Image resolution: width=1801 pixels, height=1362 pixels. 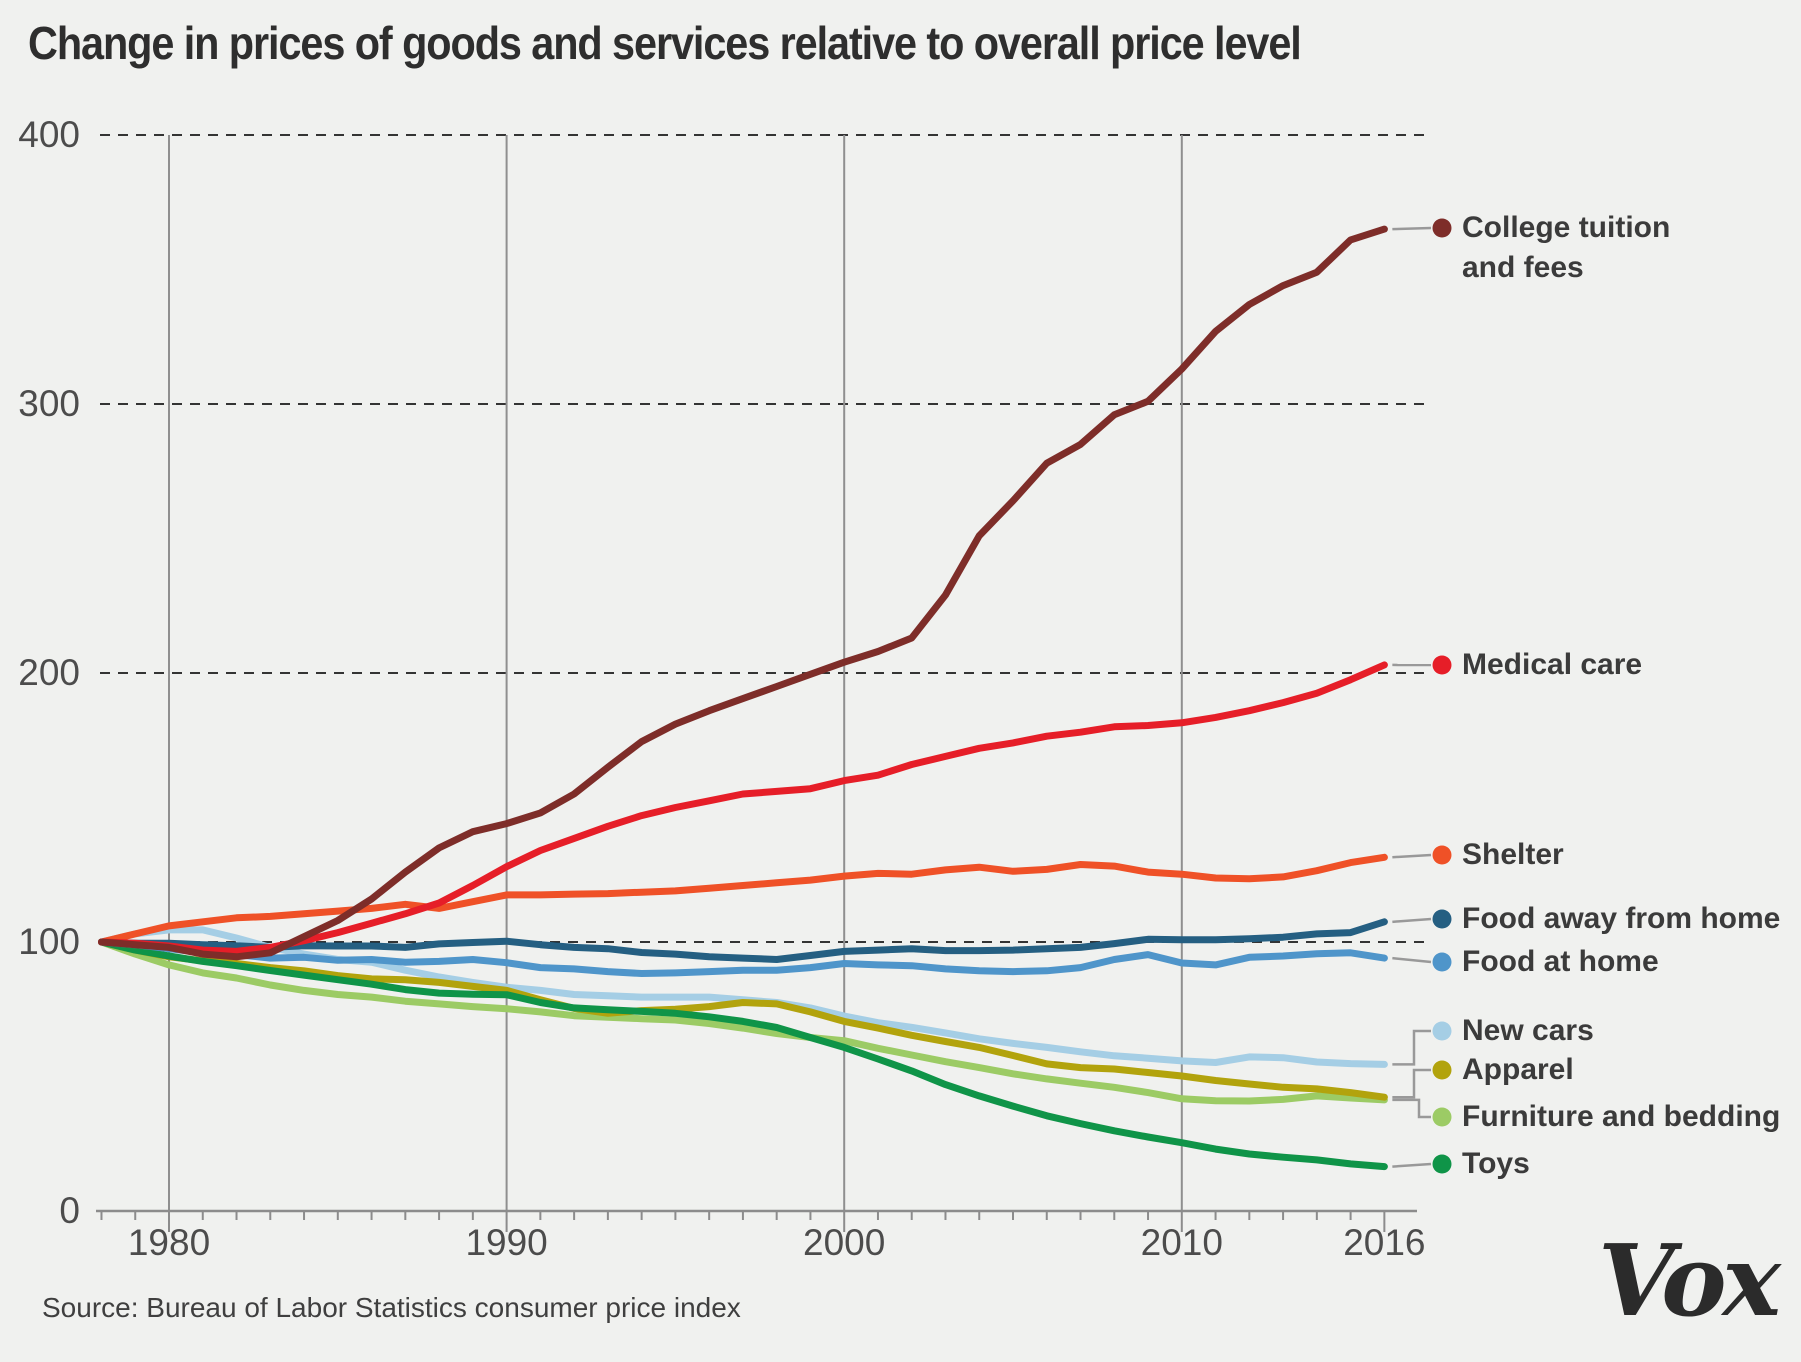 I want to click on legend-dot-food-at-home, so click(x=1442, y=962).